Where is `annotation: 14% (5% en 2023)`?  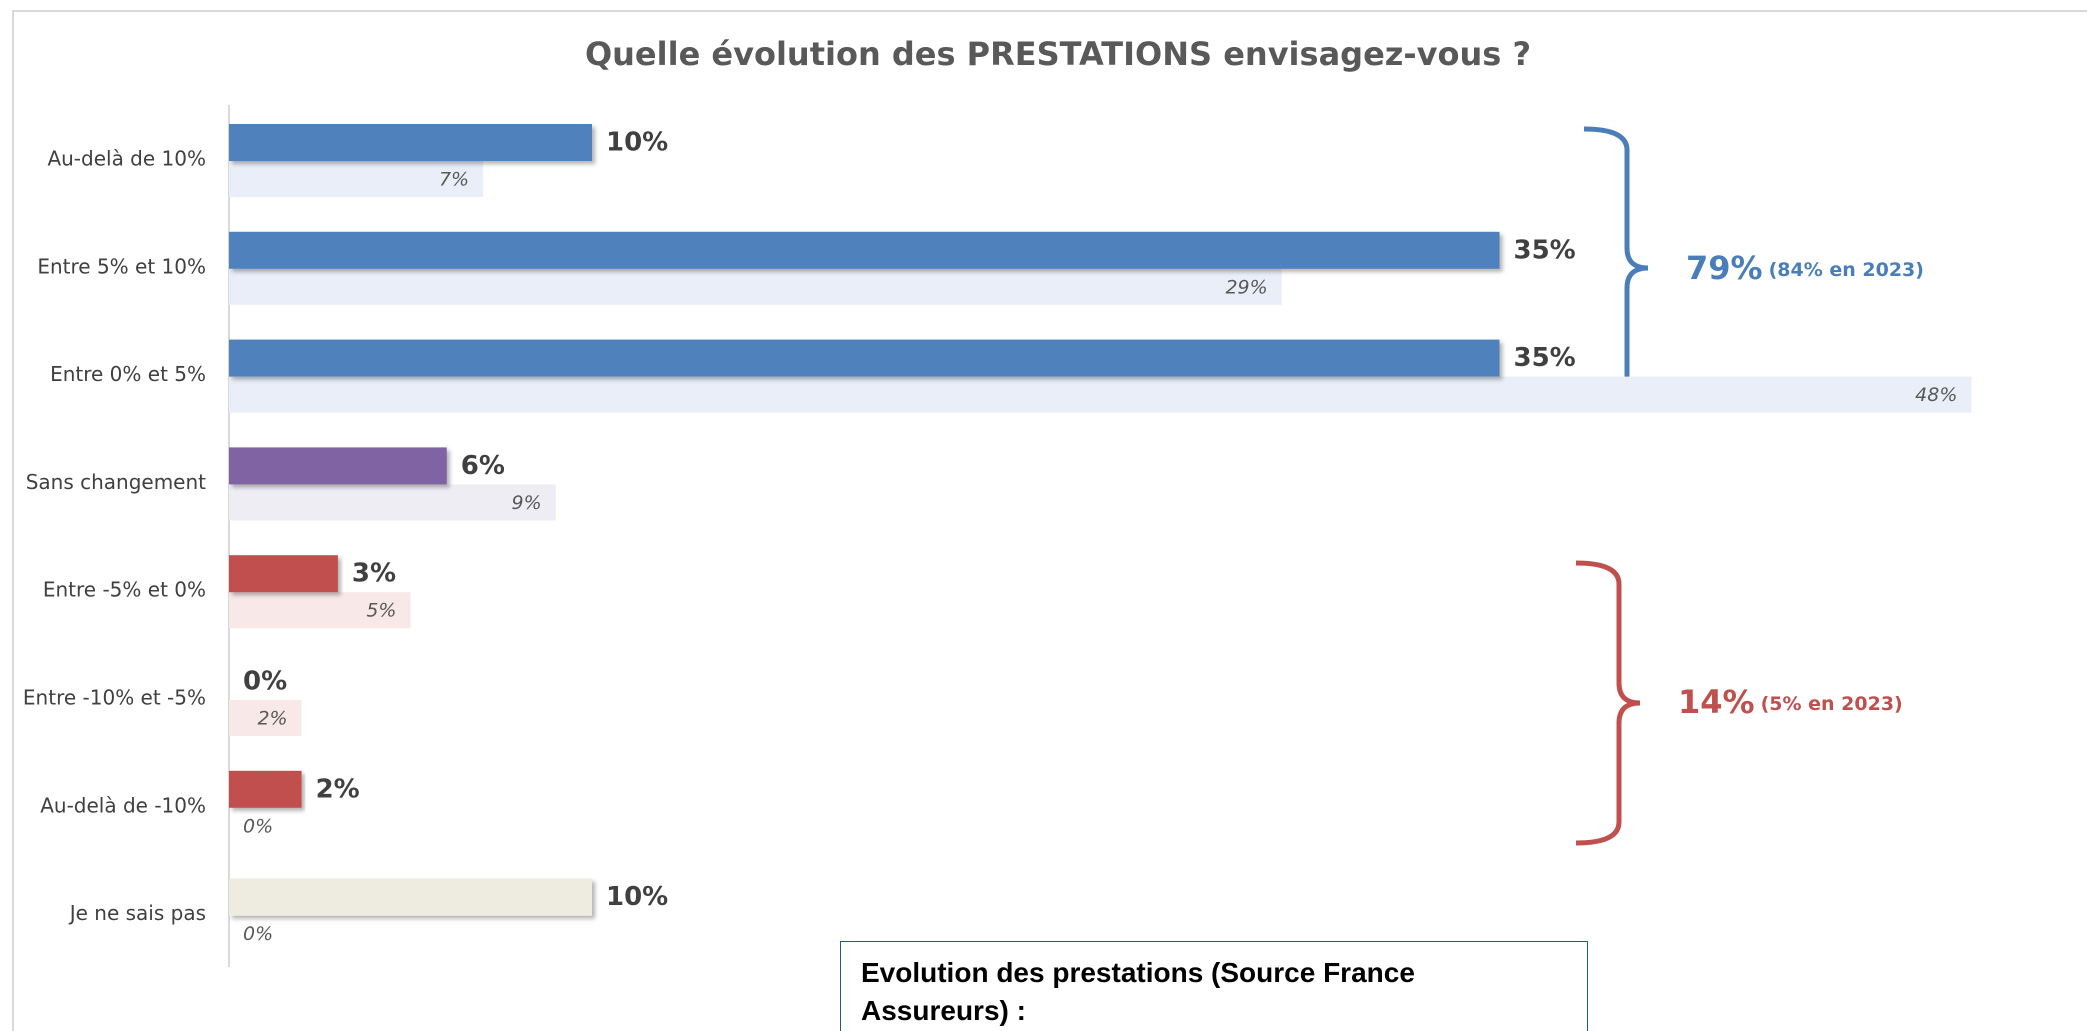 annotation: 14% (5% en 2023) is located at coordinates (1790, 702).